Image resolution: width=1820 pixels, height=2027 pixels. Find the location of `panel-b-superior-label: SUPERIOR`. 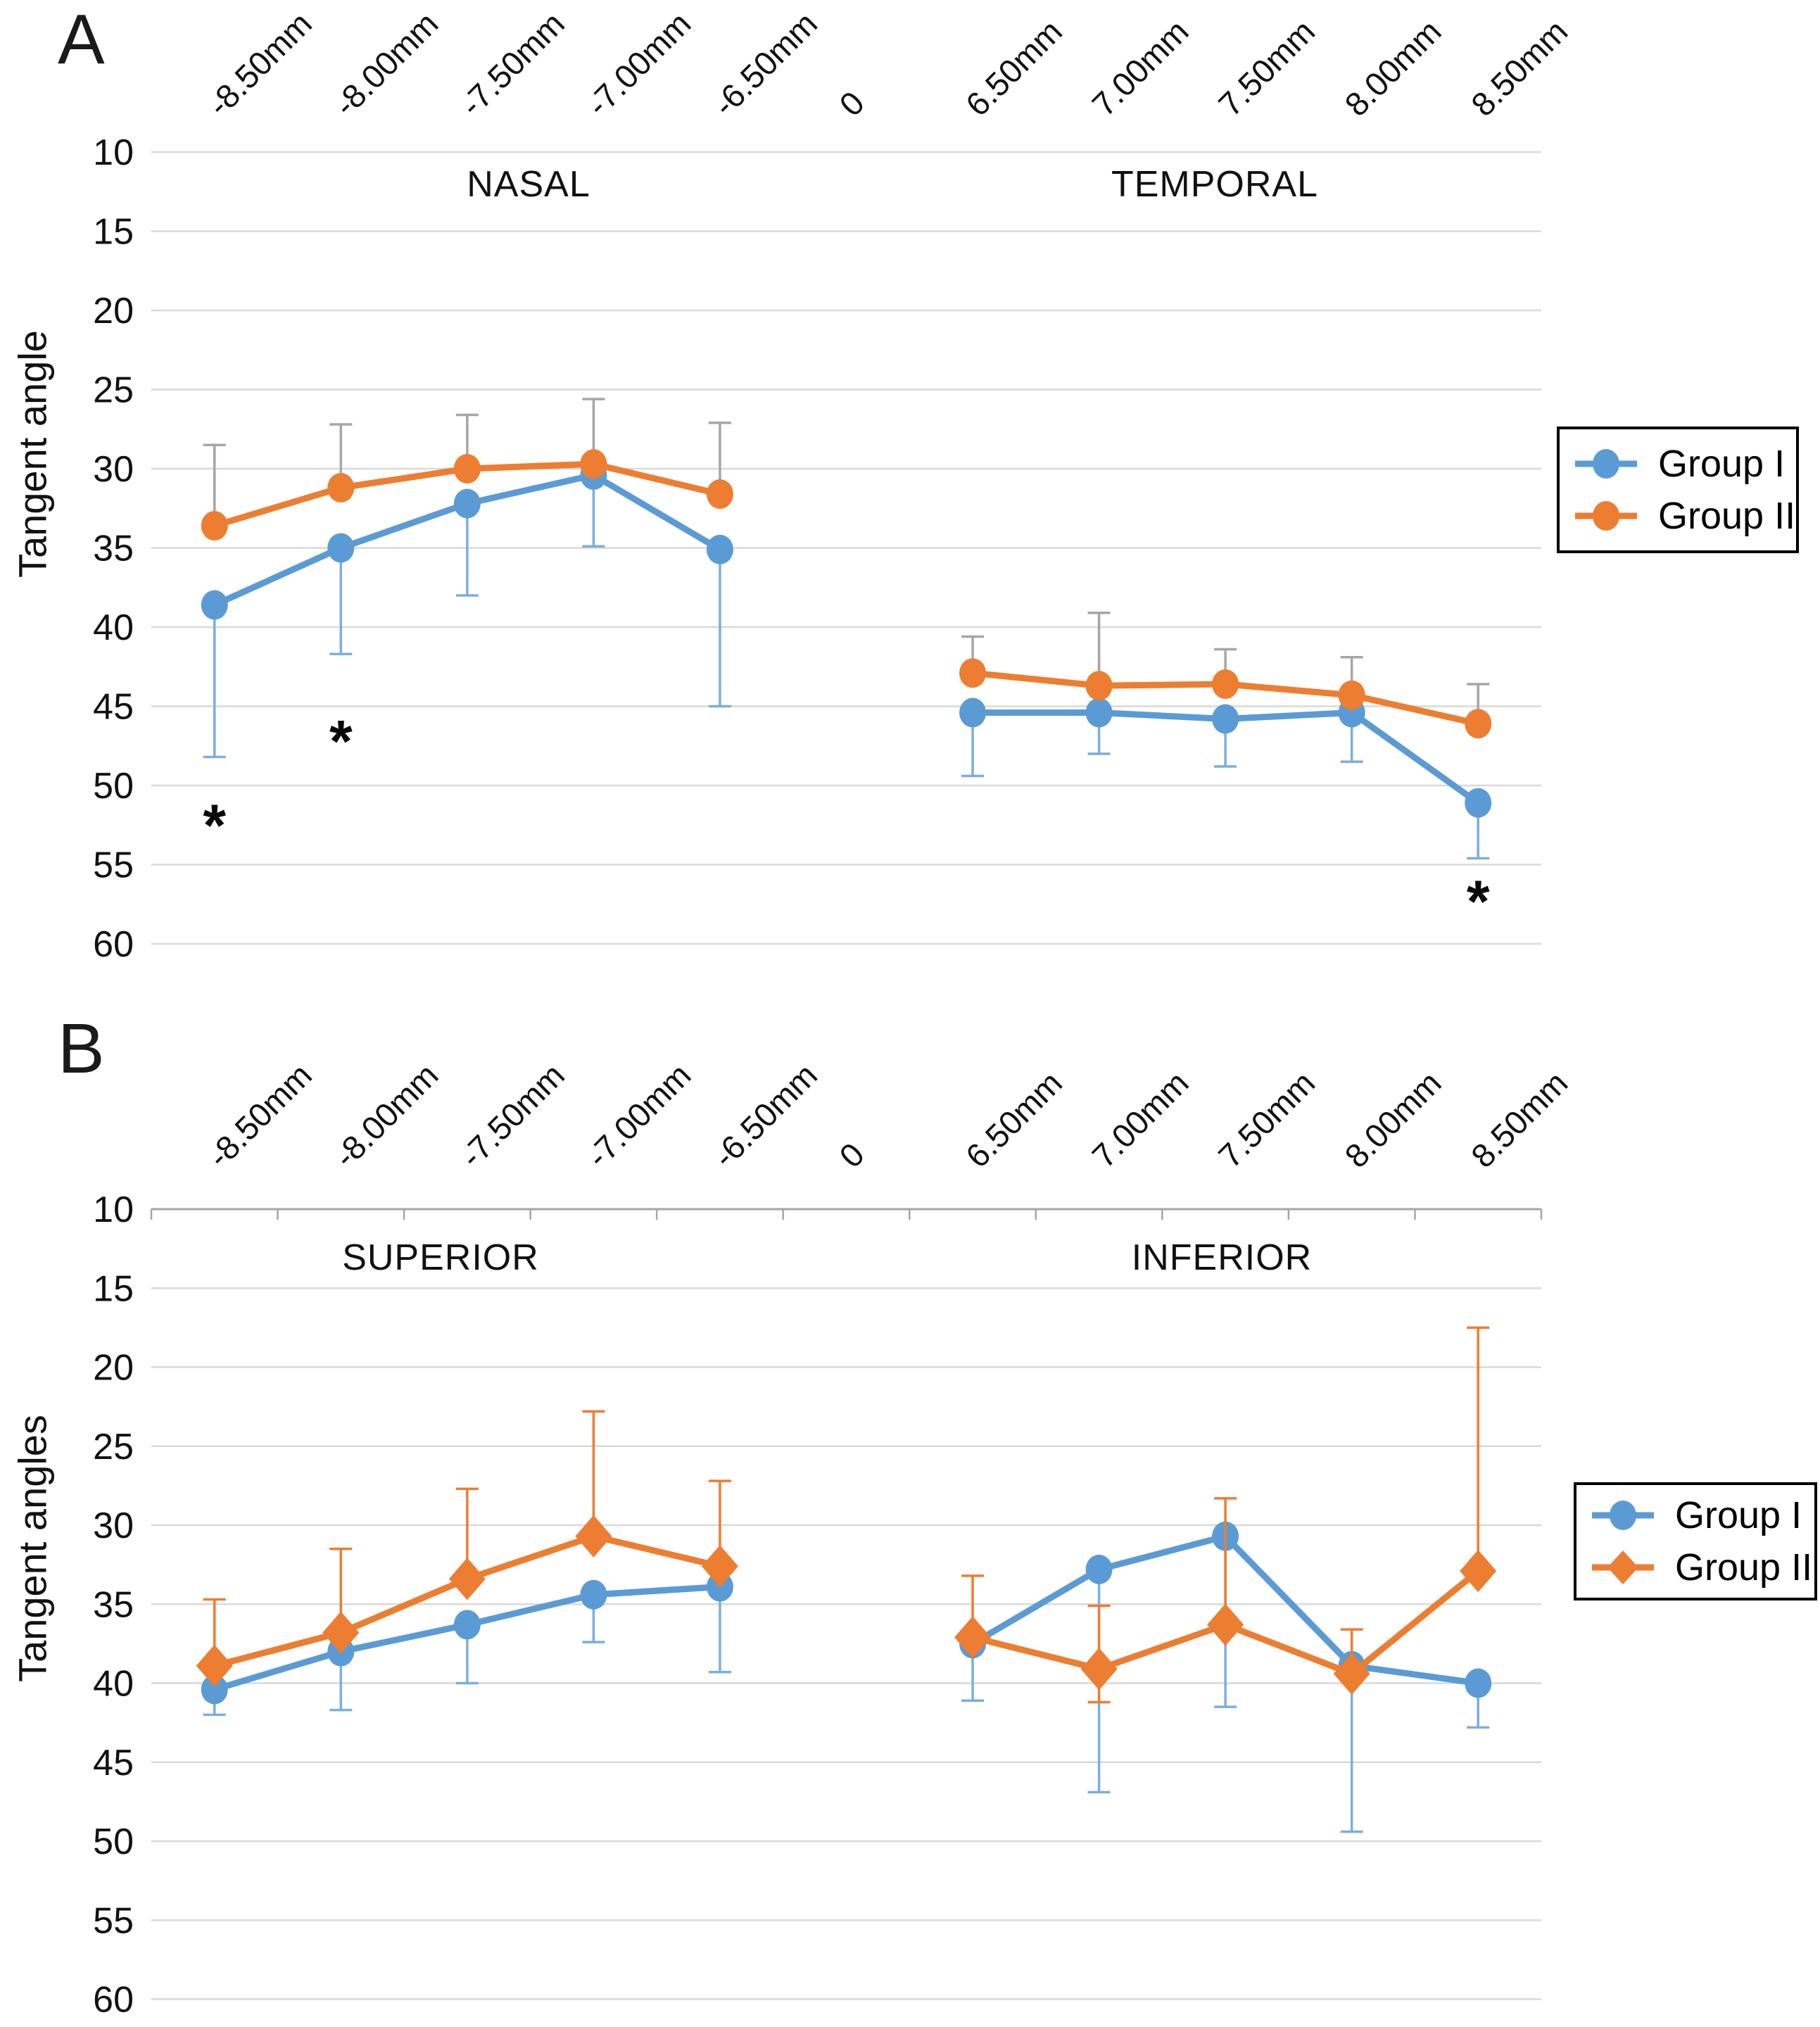

panel-b-superior-label: SUPERIOR is located at coordinates (440, 1257).